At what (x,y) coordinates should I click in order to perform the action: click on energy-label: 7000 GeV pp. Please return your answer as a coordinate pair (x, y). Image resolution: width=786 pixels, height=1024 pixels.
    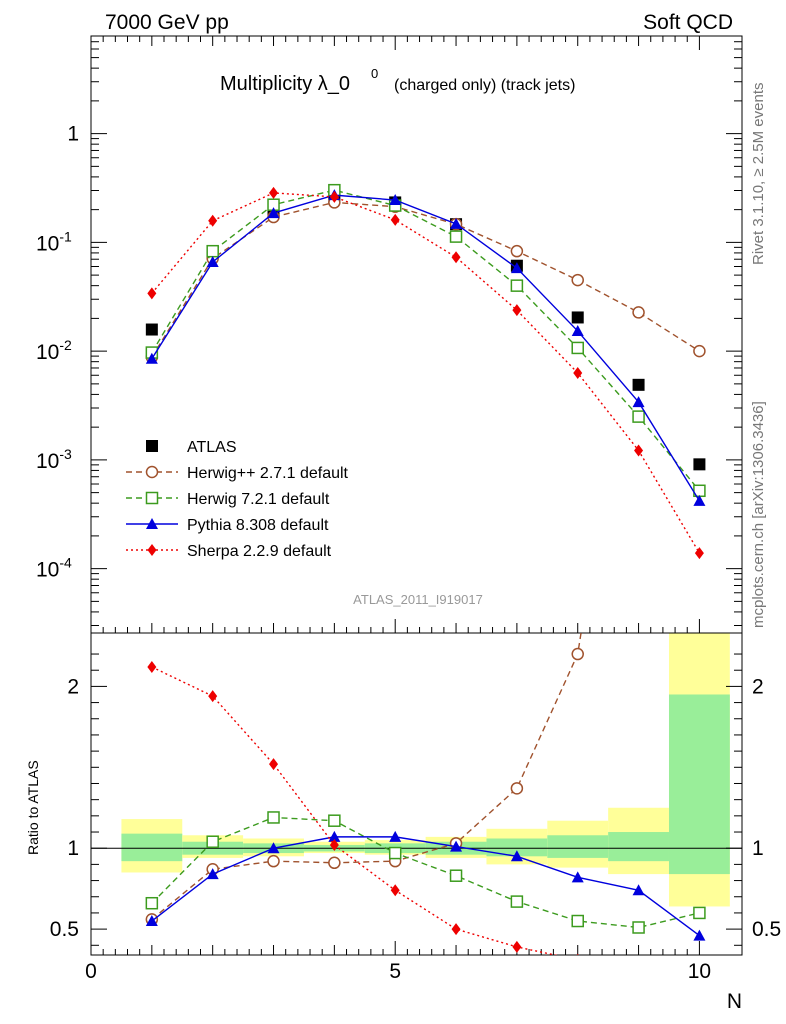
    Looking at the image, I should click on (167, 22).